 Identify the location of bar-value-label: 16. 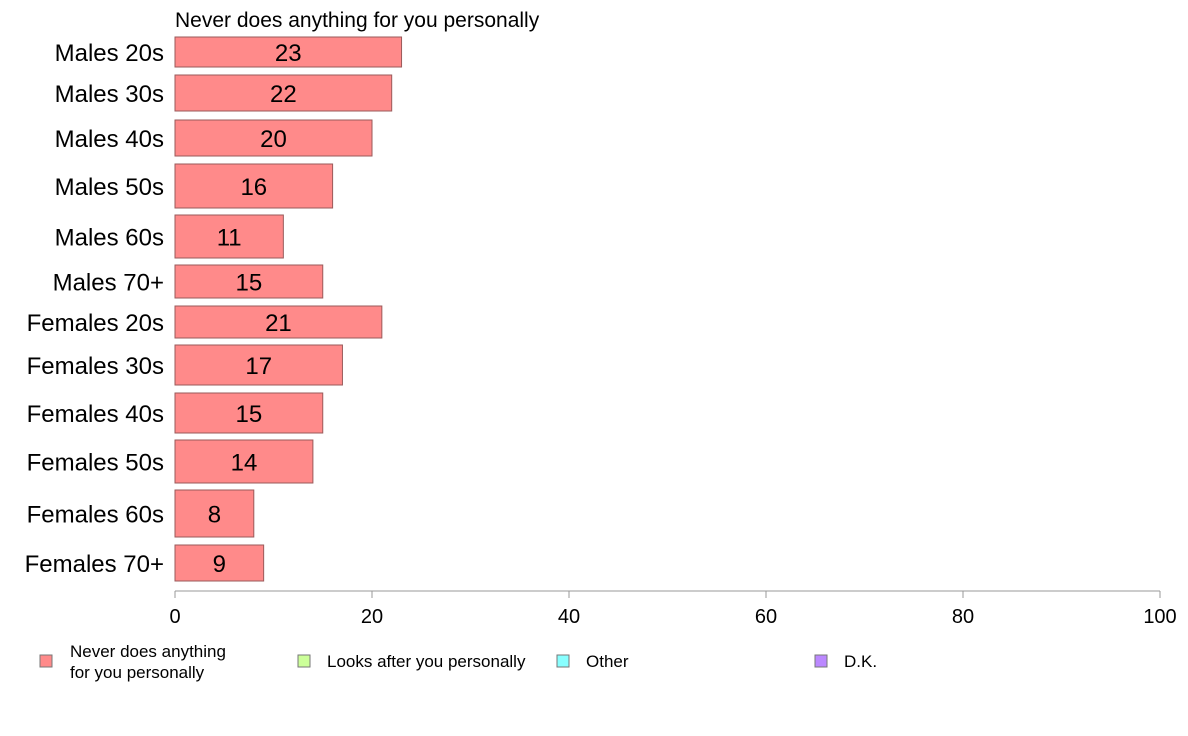
(253, 187).